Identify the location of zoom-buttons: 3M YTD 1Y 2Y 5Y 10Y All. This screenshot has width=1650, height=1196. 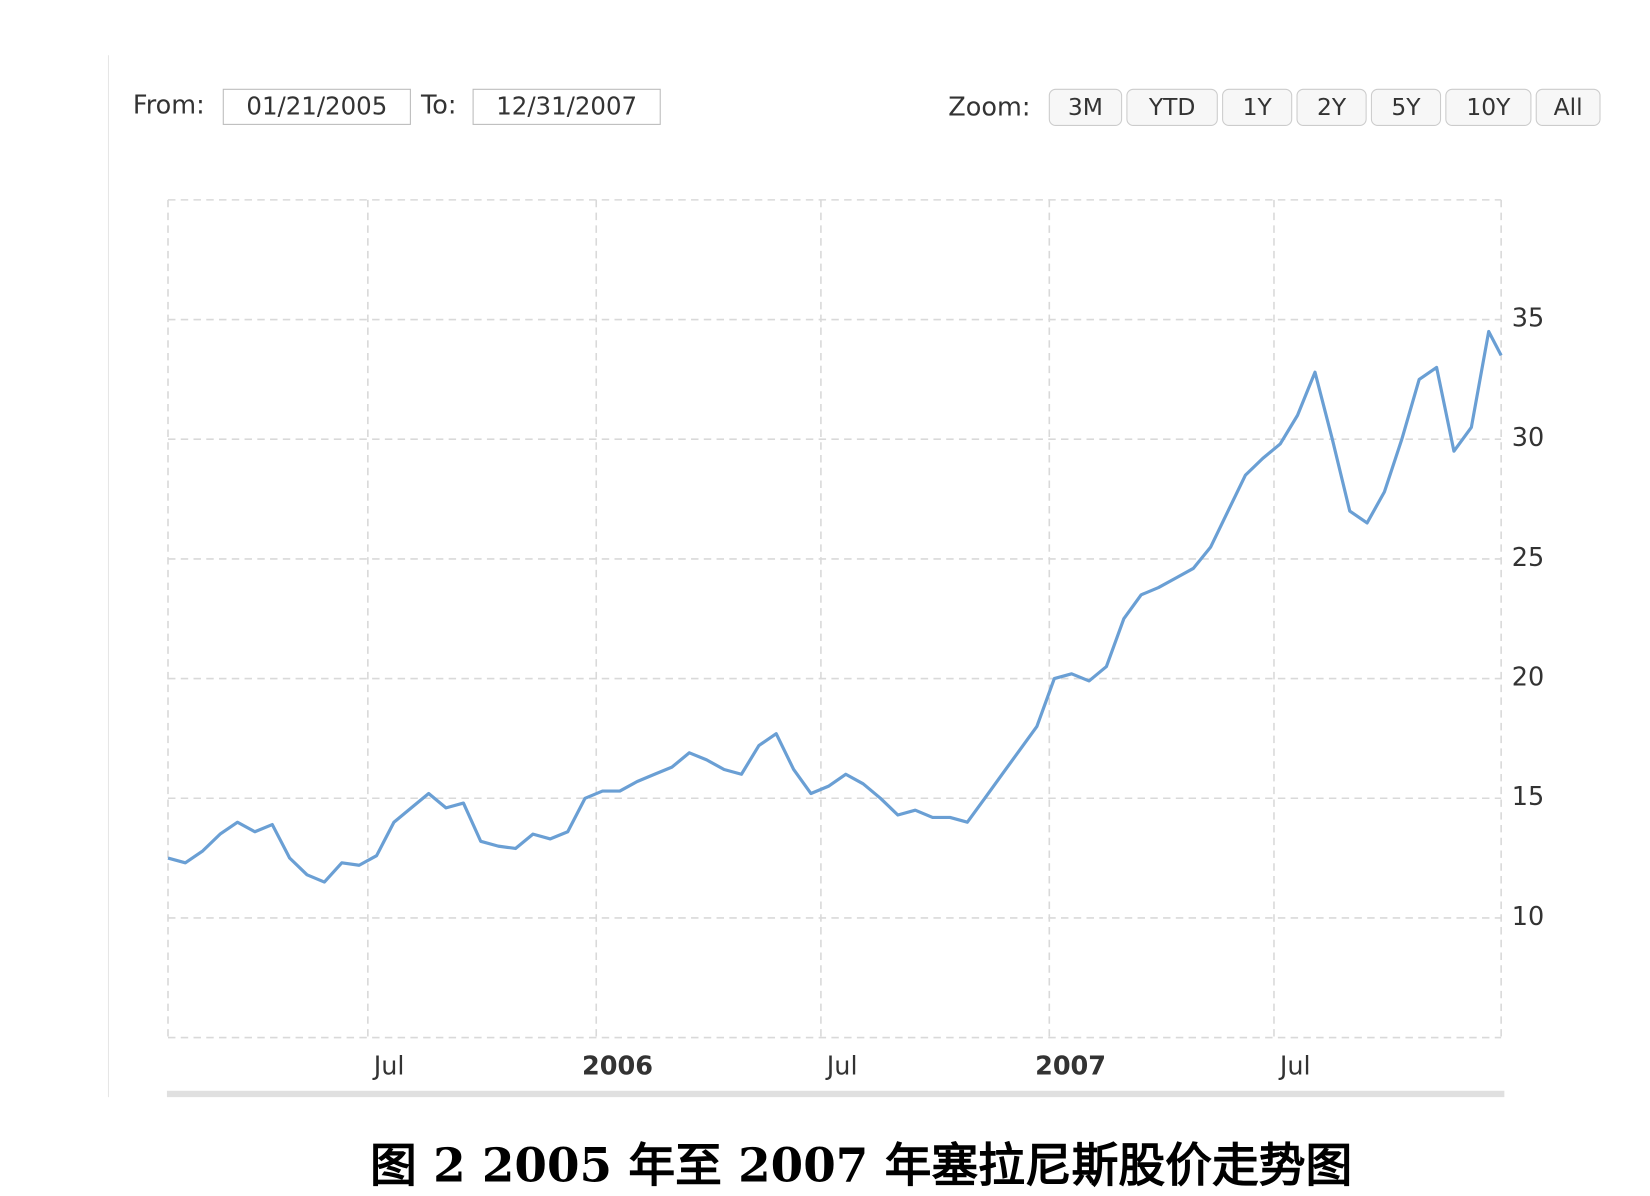
(1324, 107).